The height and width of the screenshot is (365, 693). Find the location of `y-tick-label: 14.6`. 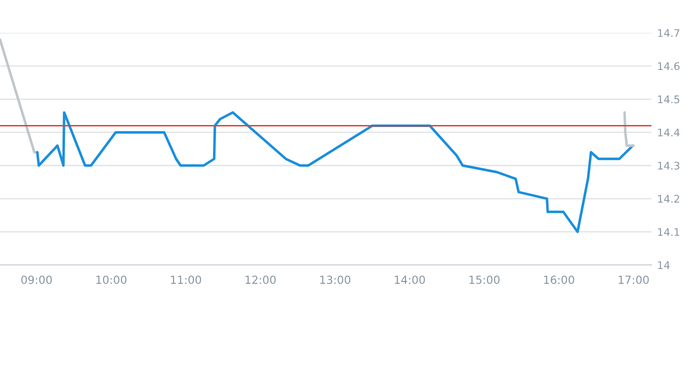

y-tick-label: 14.6 is located at coordinates (669, 66).